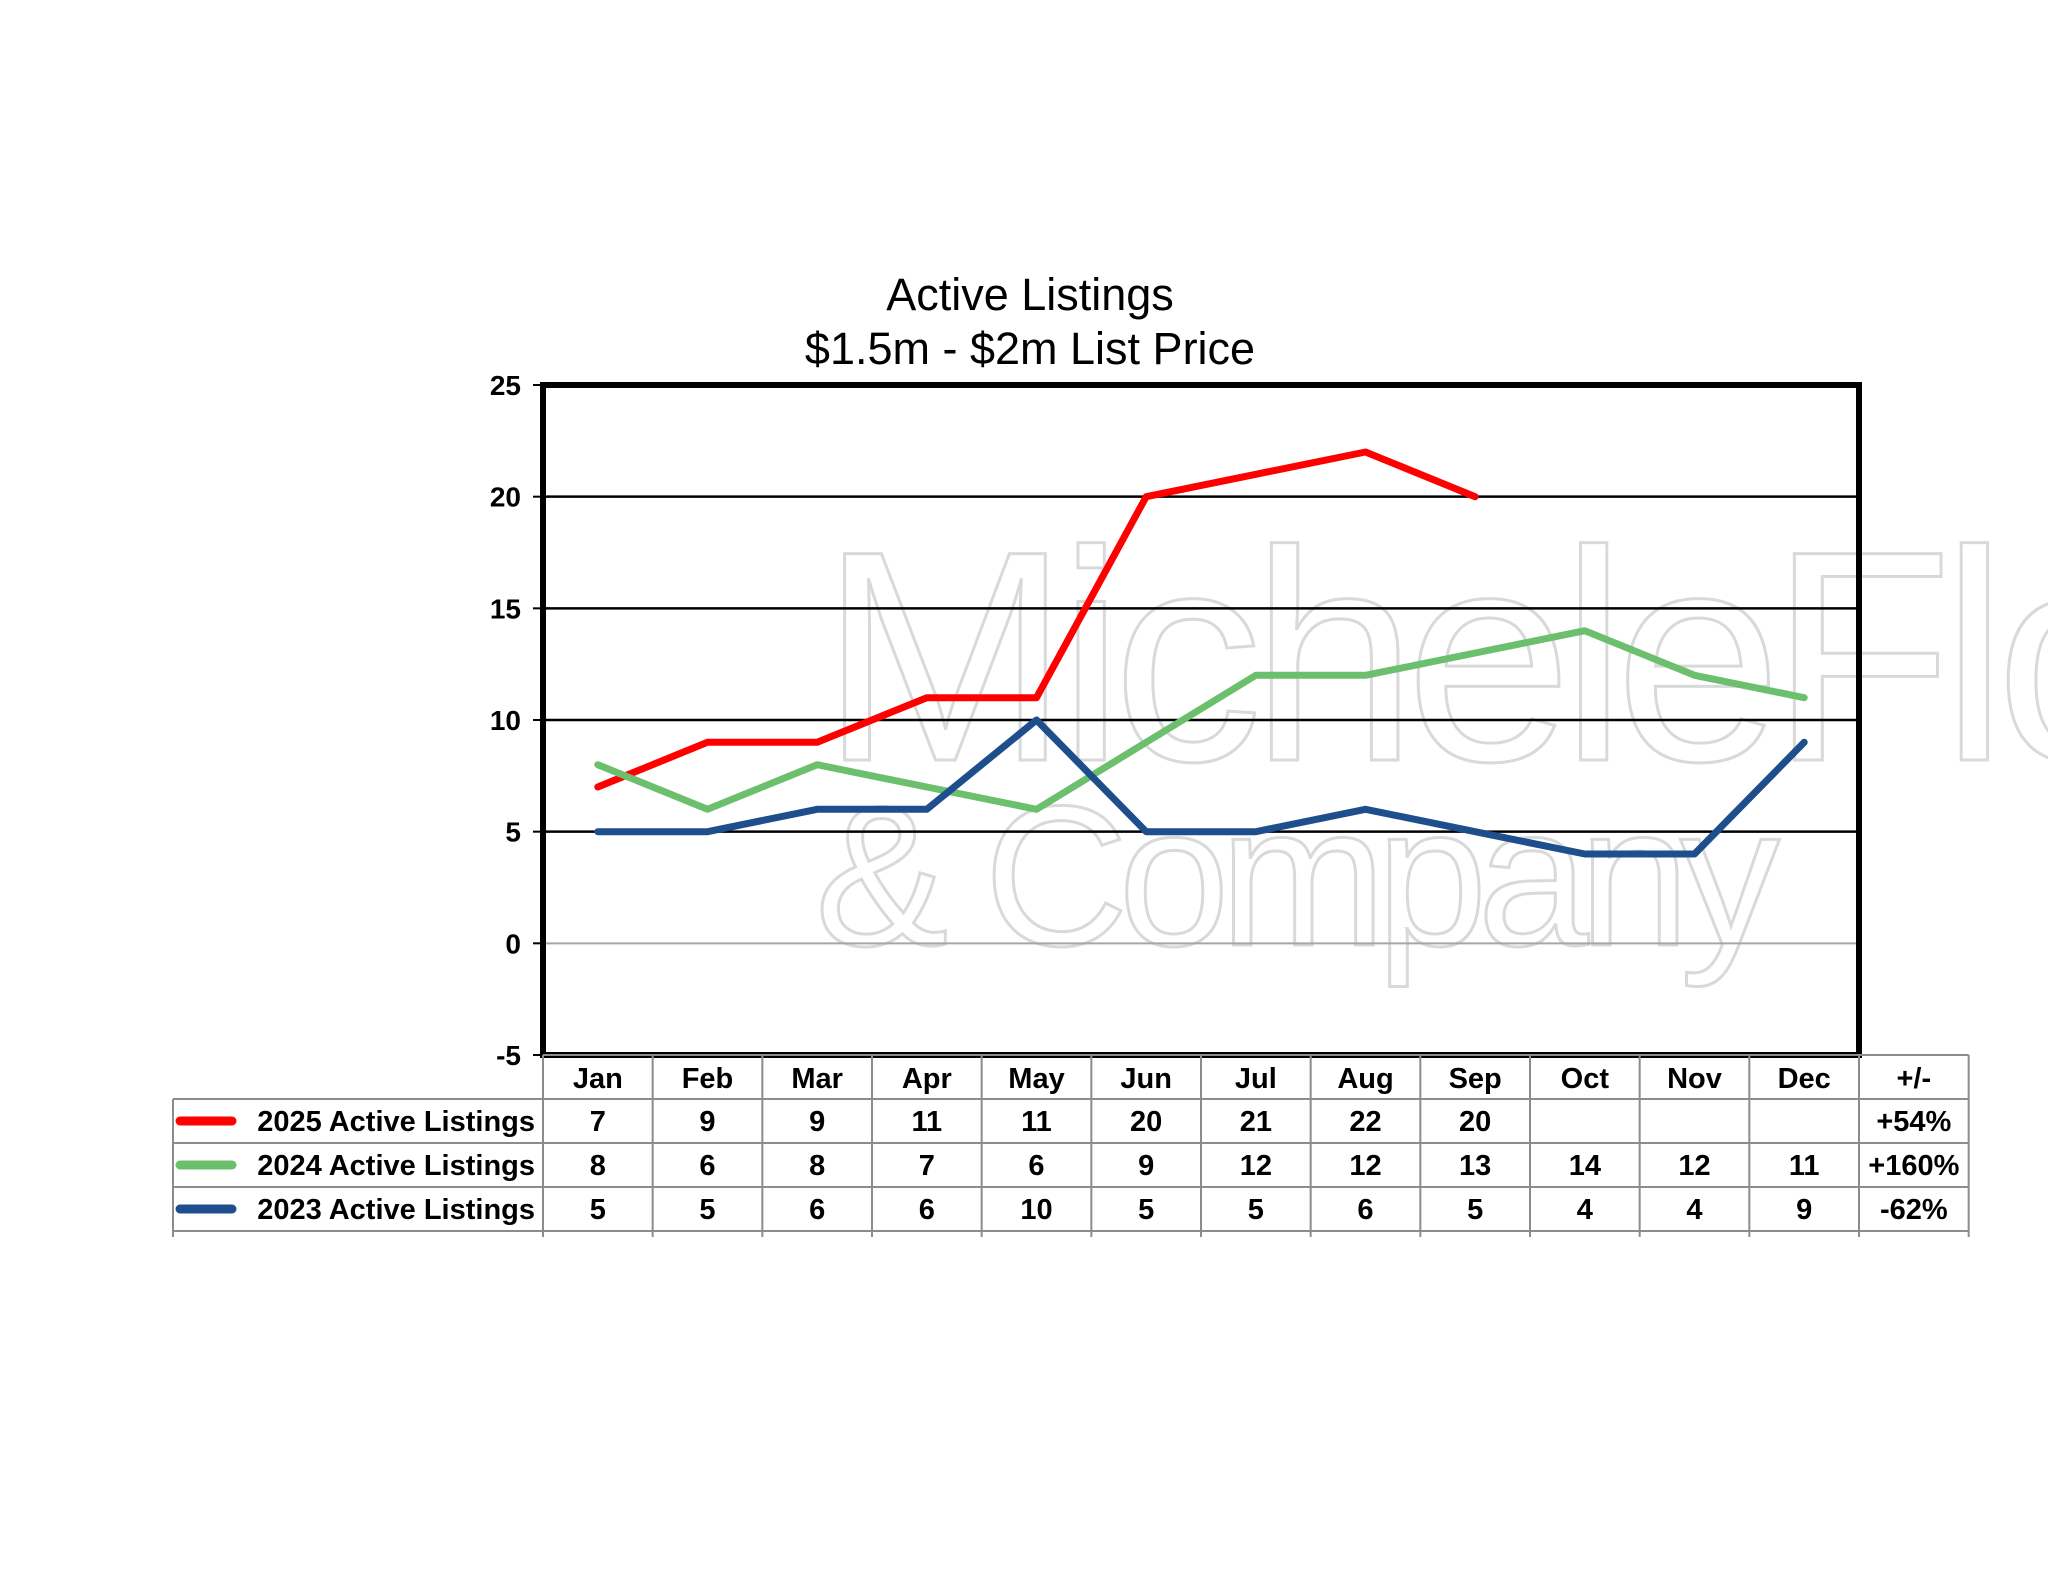 This screenshot has height=1583, width=2048. I want to click on x-tick-label: Mar, so click(817, 1079).